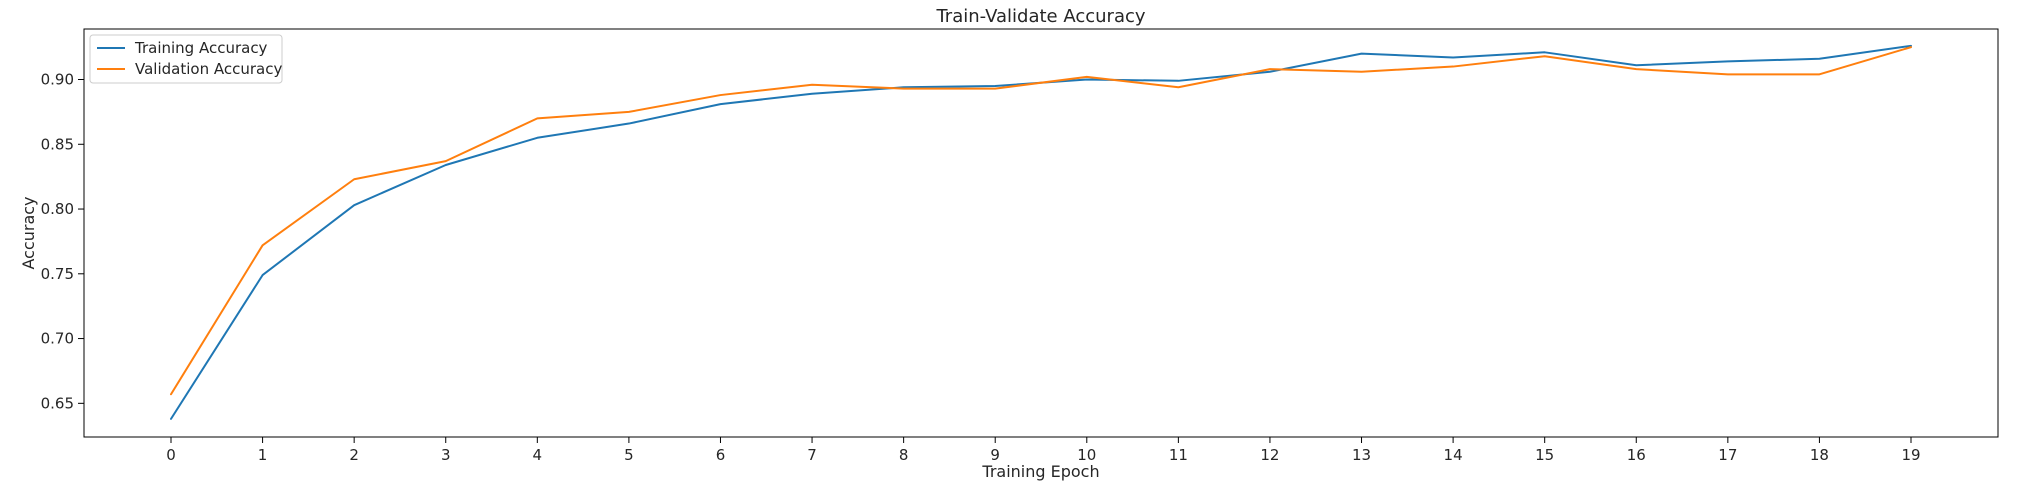 Image resolution: width=2026 pixels, height=492 pixels. What do you see at coordinates (62, 241) in the screenshot?
I see `y-axis: 0.65 0.70 0.75 0.80 0.85 0.90` at bounding box center [62, 241].